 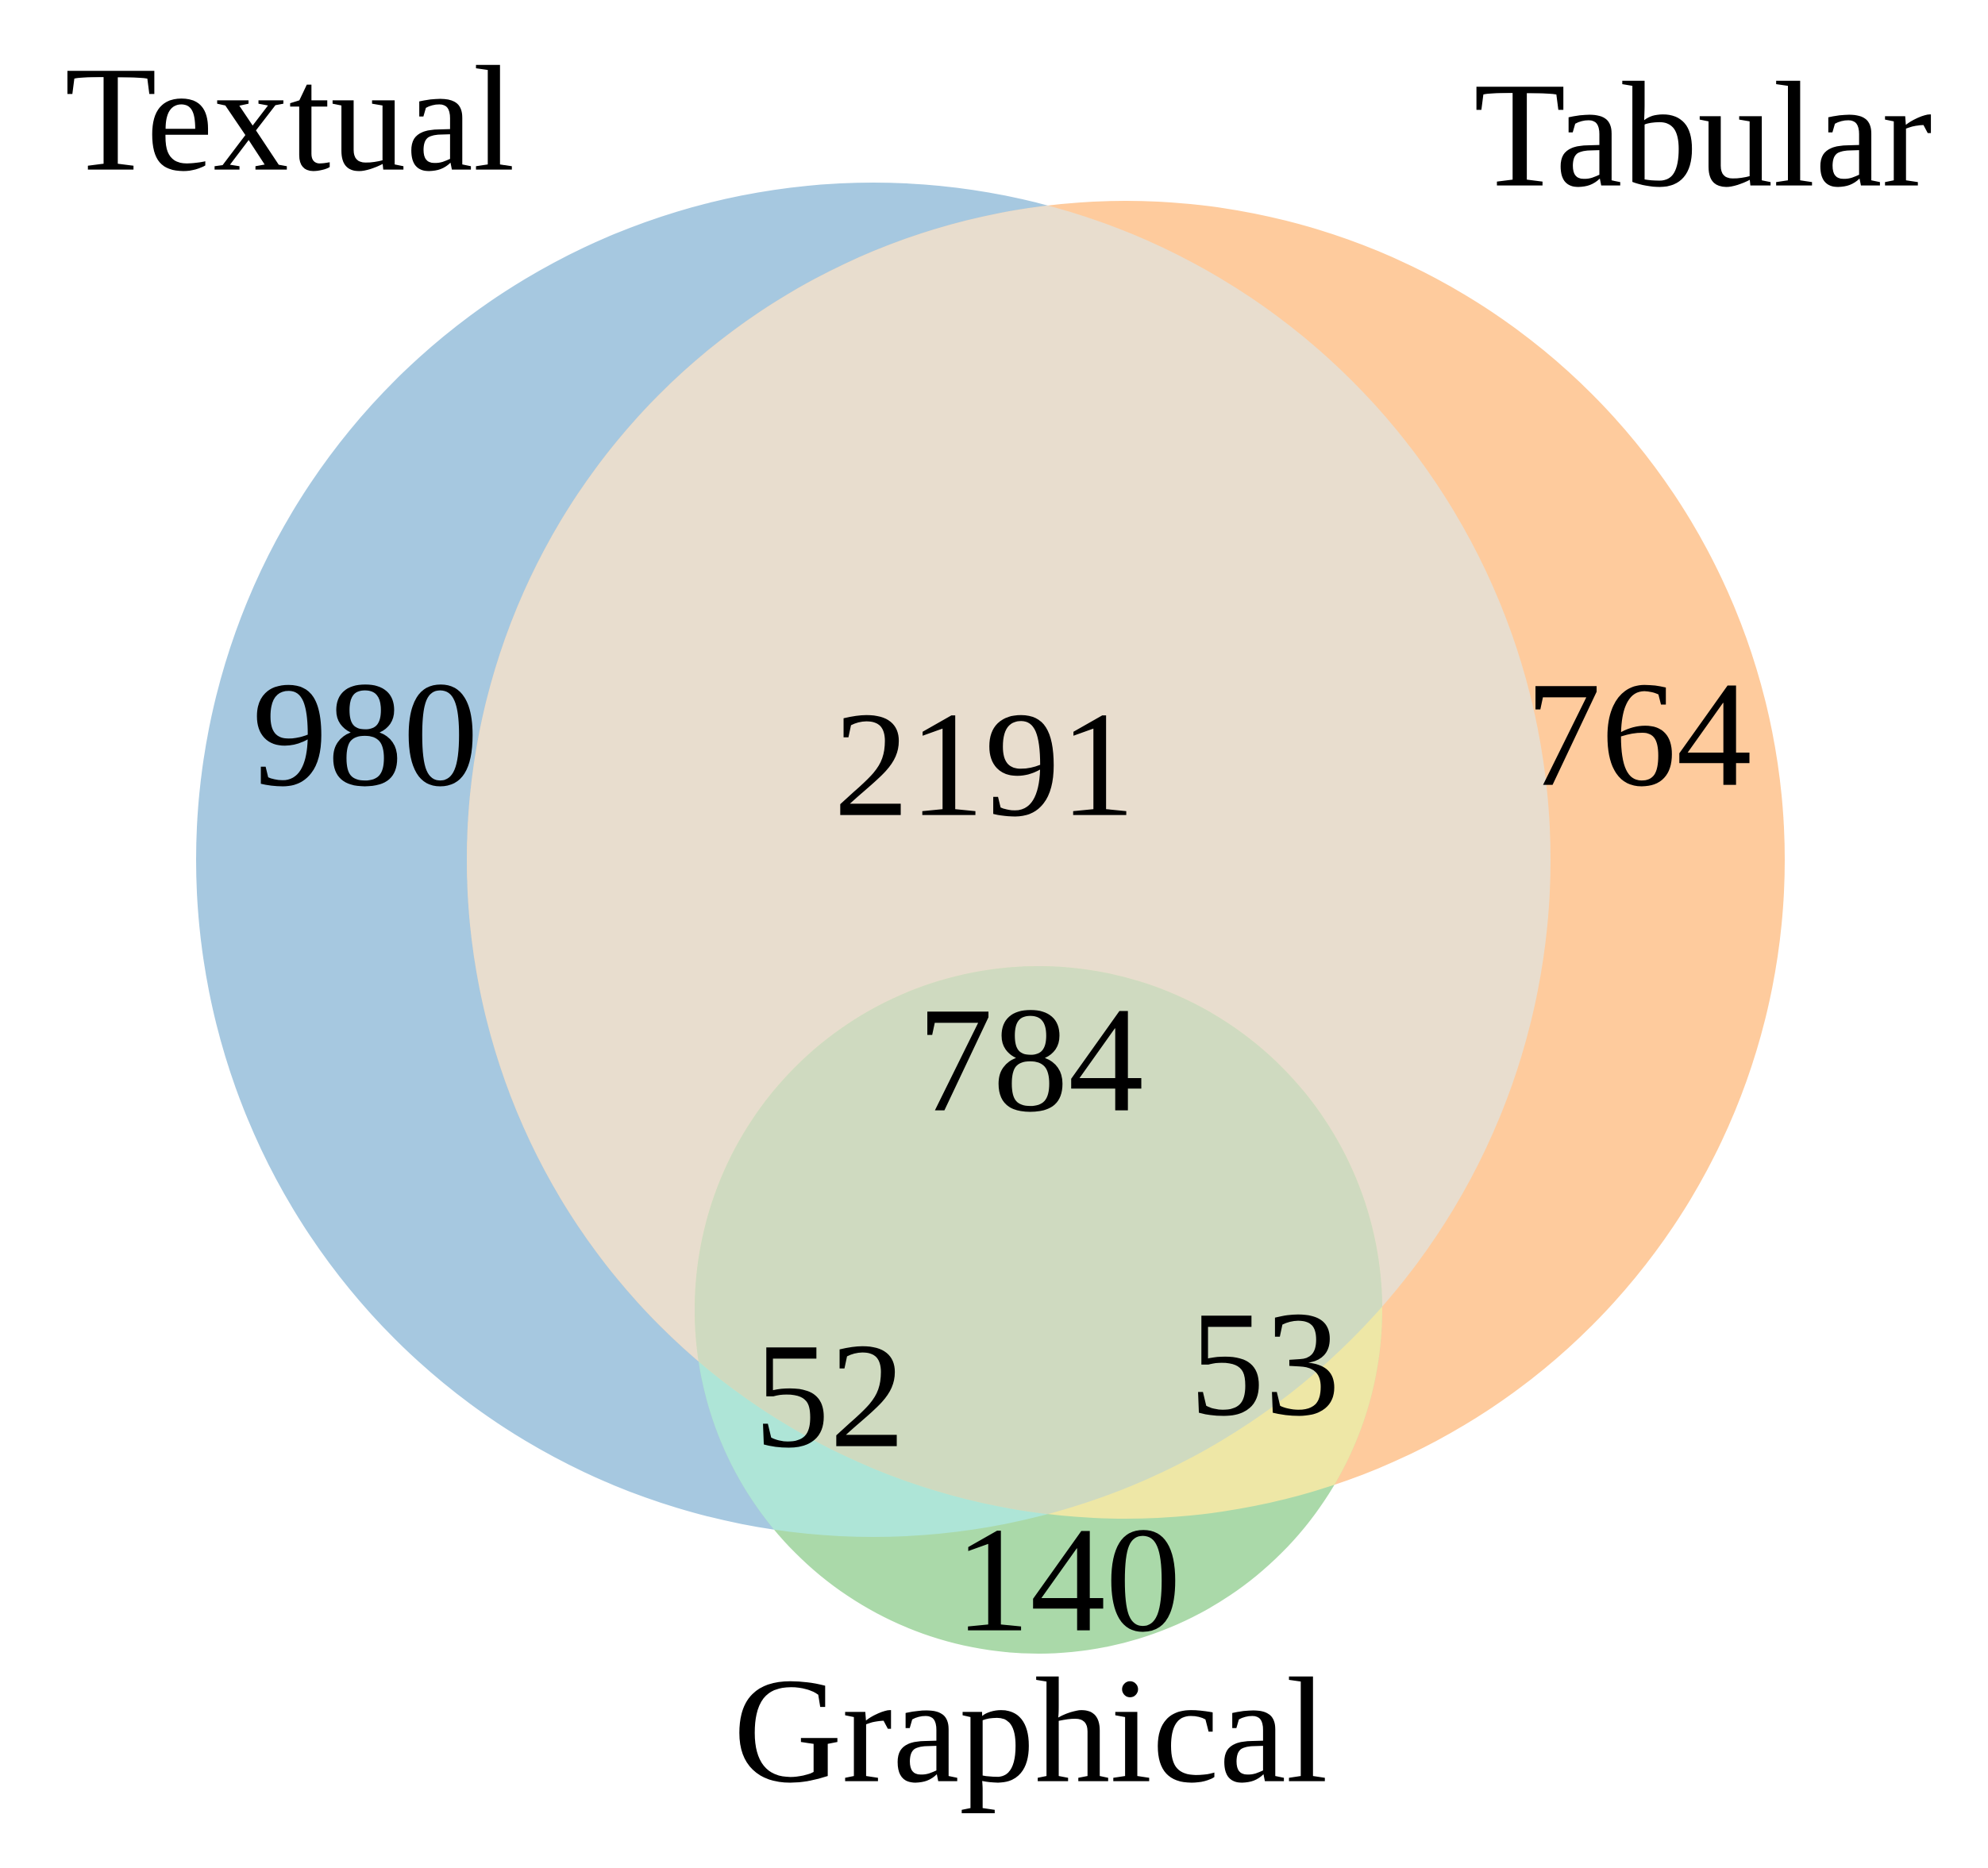 What do you see at coordinates (1068, 1580) in the screenshot?
I see `graphical-only-count: 140` at bounding box center [1068, 1580].